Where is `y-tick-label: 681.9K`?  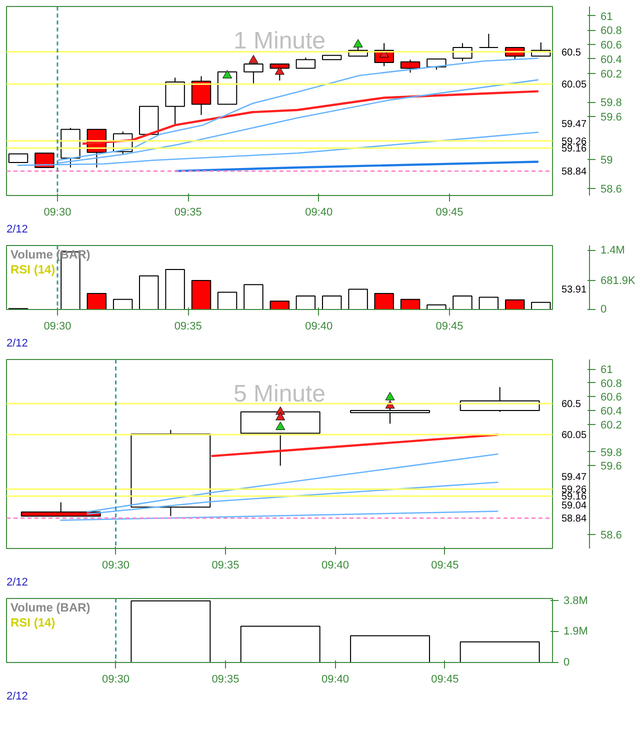 y-tick-label: 681.9K is located at coordinates (618, 280).